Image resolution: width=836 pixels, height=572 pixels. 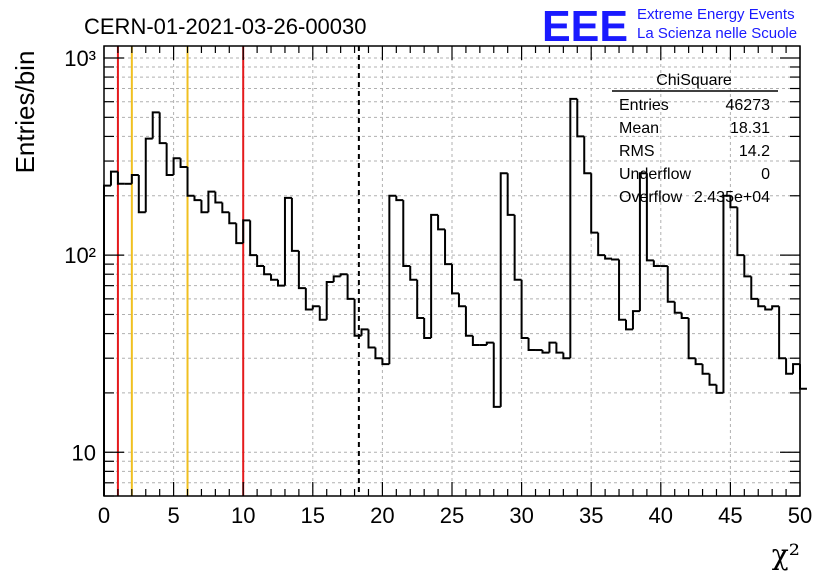 What do you see at coordinates (754, 151) in the screenshot?
I see `stats-value-rms: 14.2` at bounding box center [754, 151].